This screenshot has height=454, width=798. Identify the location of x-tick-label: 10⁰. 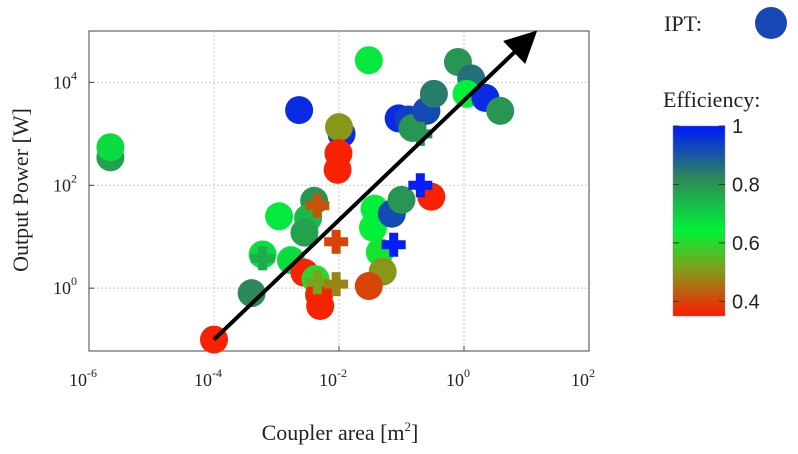
(458, 378).